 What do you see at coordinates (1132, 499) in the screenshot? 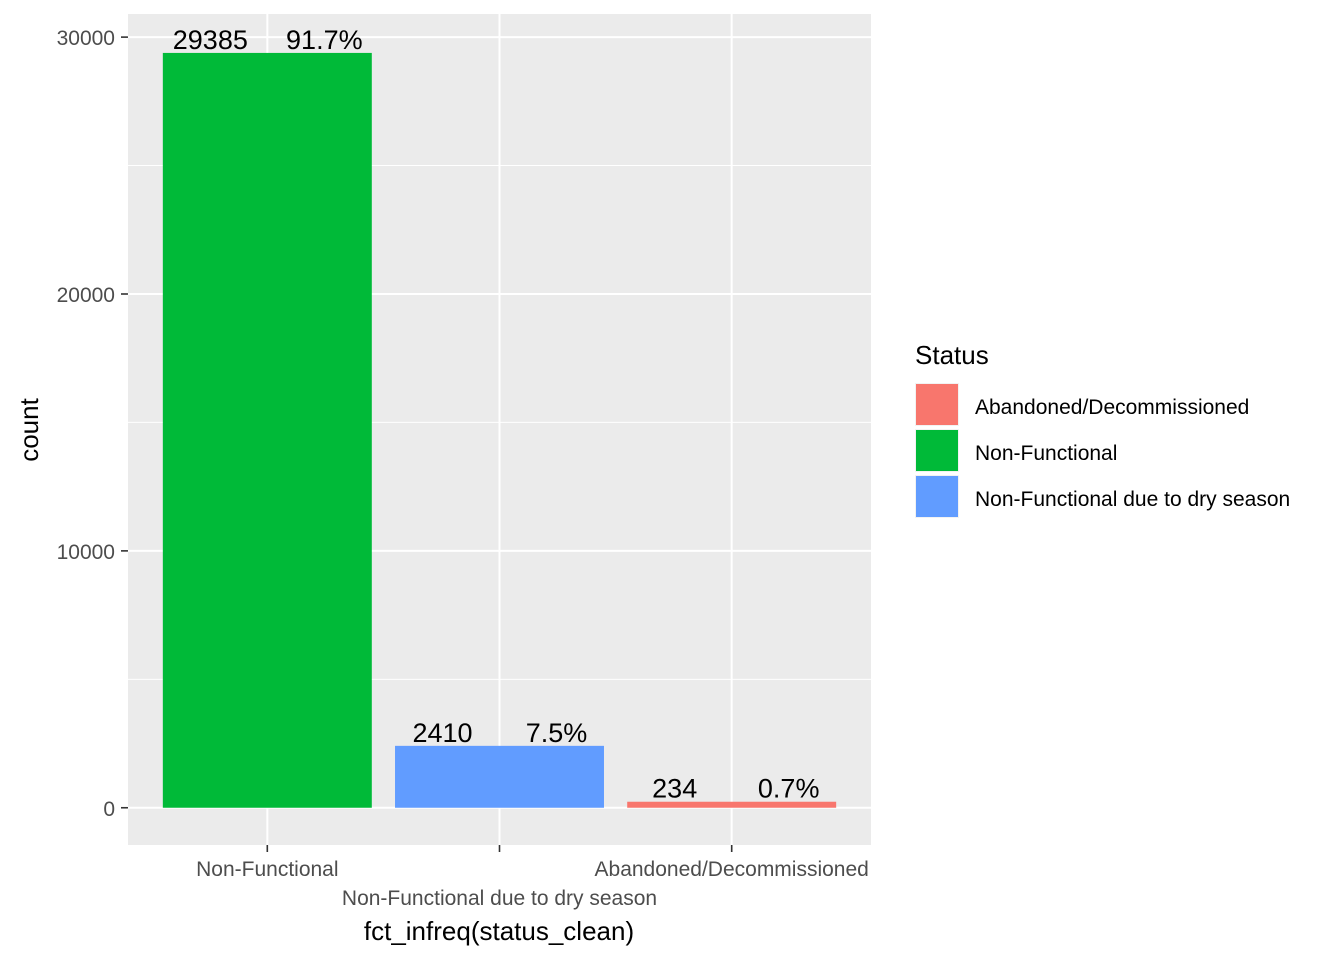
I see `legend-label: Non-Functional due to dry season` at bounding box center [1132, 499].